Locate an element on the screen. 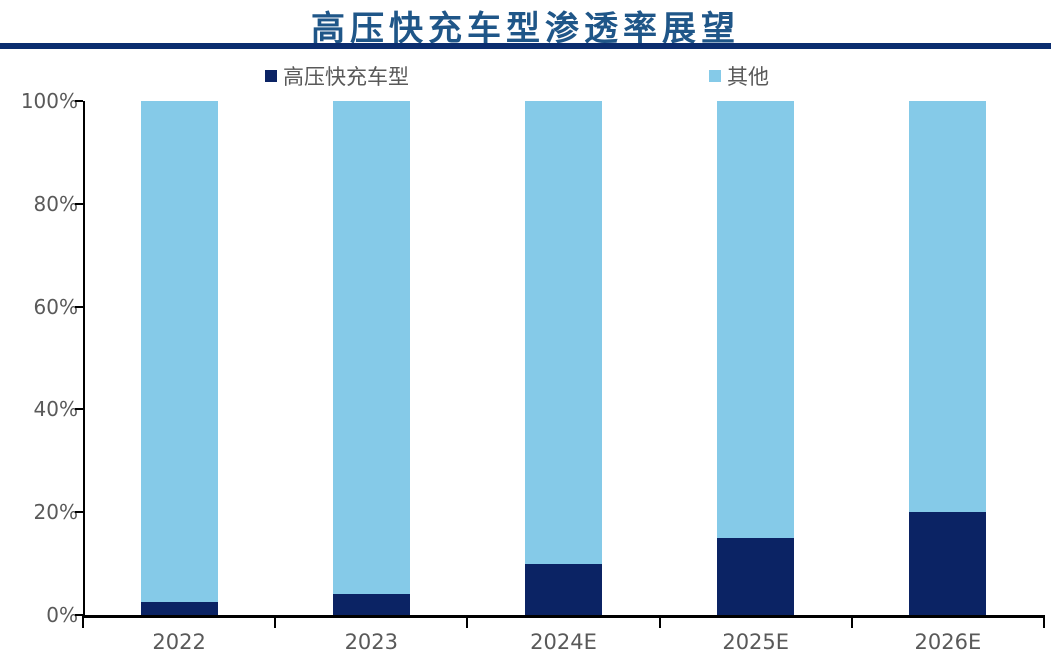 Image resolution: width=1051 pixels, height=662 pixels. legend-swatch-fast-charge is located at coordinates (271, 76).